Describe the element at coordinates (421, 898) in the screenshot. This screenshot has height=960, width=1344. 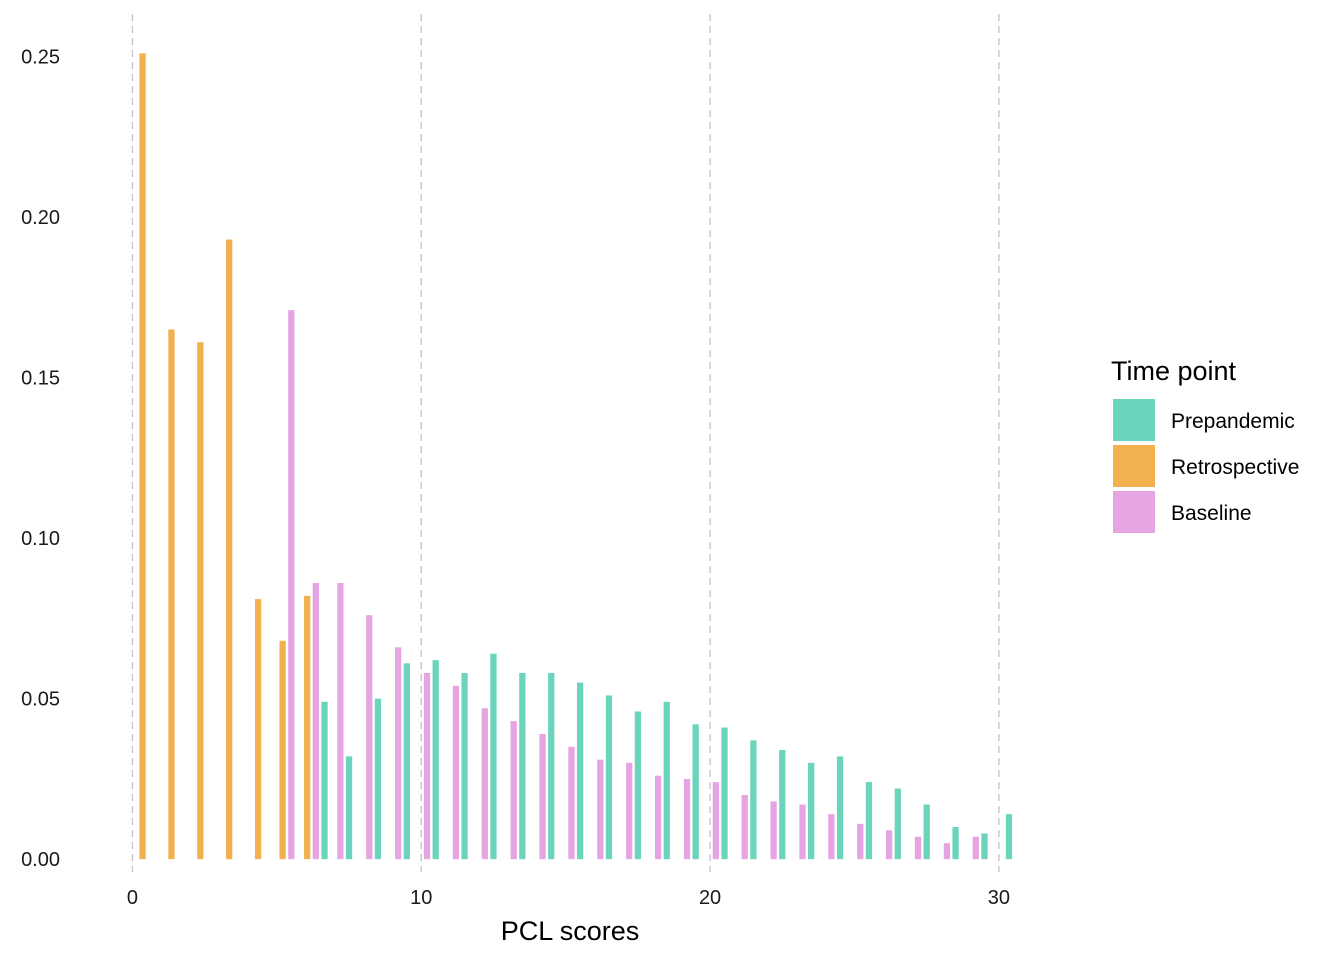
I see `x-tick-label: 10` at that location.